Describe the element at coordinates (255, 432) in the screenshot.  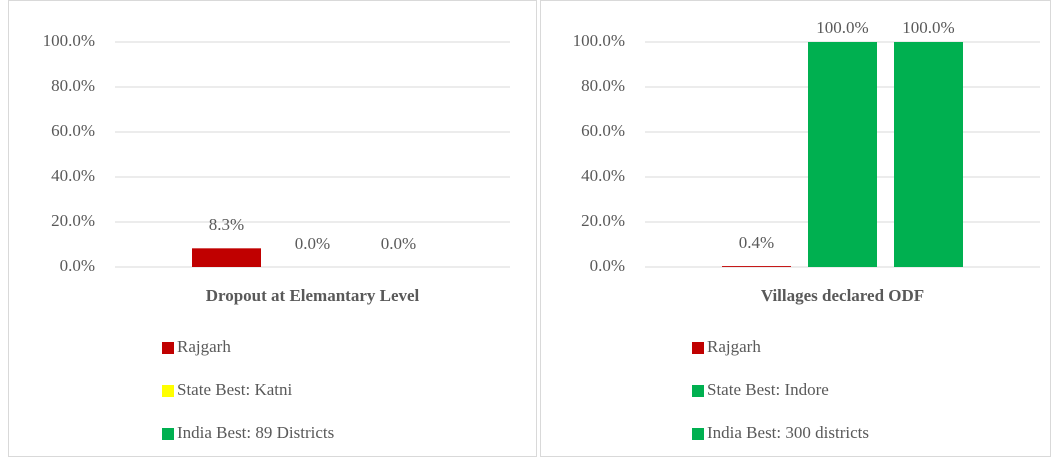
I see `legend-label: India Best: 89 Districts` at that location.